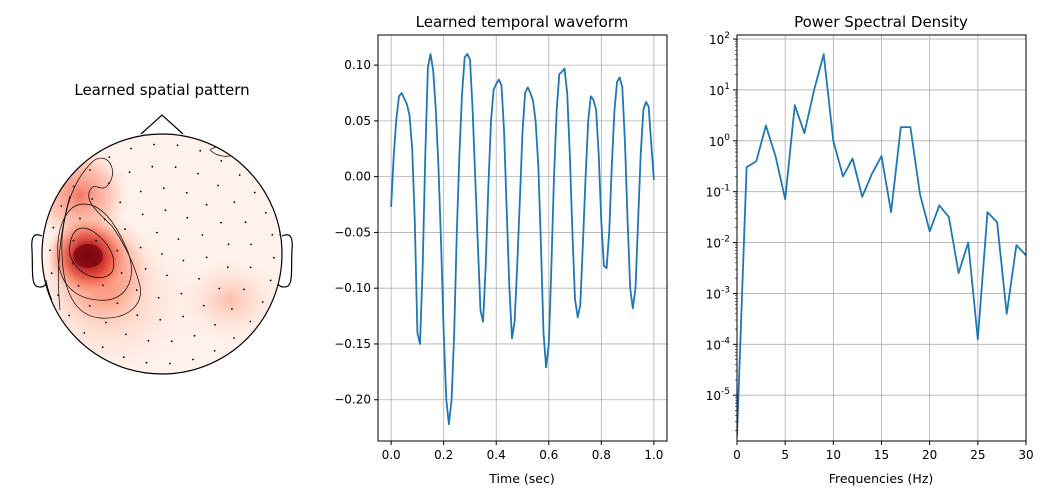  I want to click on topomap-heatmap, so click(162, 254).